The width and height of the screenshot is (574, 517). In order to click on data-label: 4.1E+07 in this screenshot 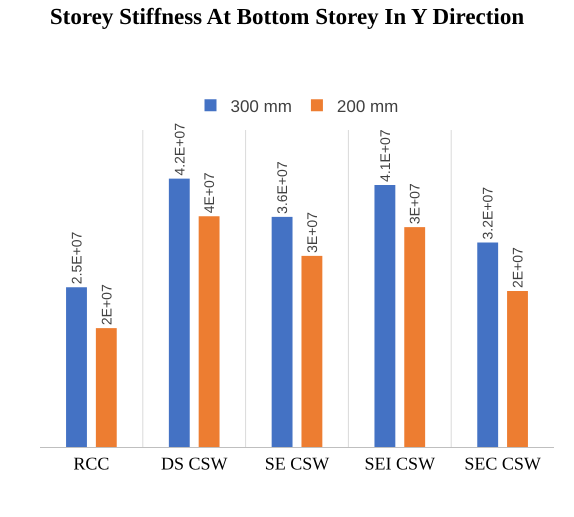, I will do `click(384, 155)`.